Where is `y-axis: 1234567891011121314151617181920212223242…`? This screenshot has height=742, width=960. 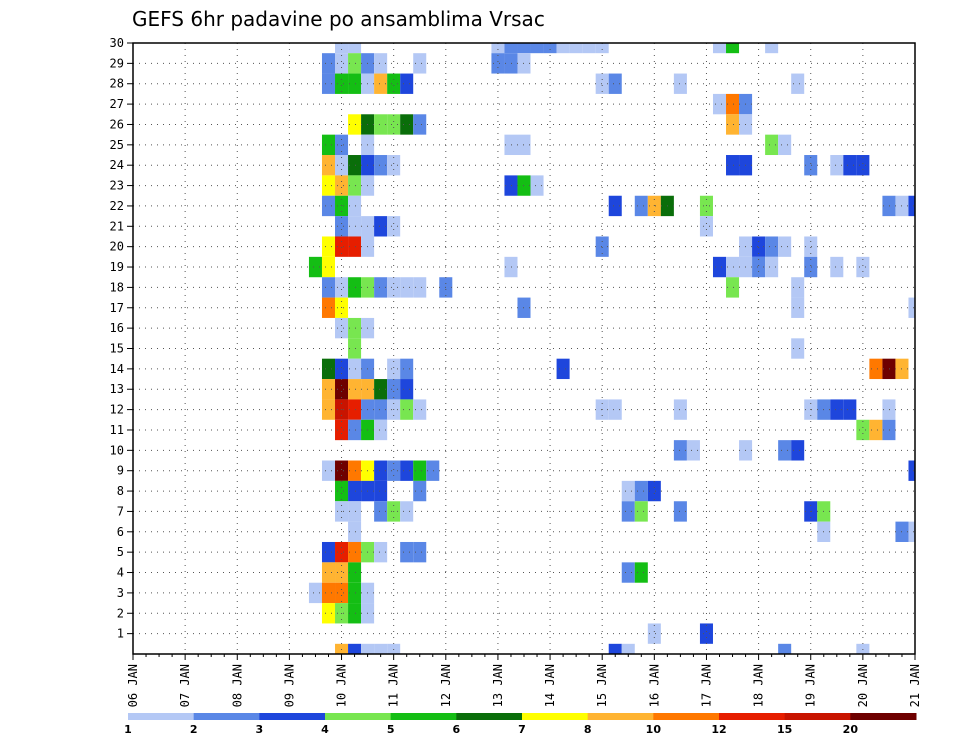
y-axis: 1234567891011121314151617181920212223242… is located at coordinates (121, 338).